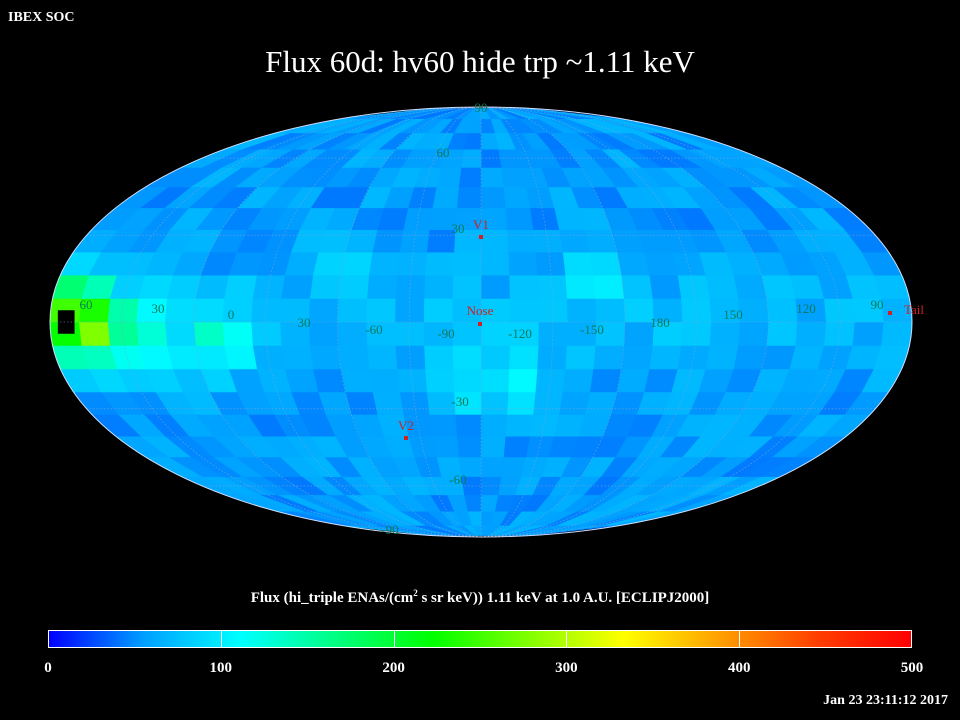  Describe the element at coordinates (373, 329) in the screenshot. I see `lon-label: -60` at that location.